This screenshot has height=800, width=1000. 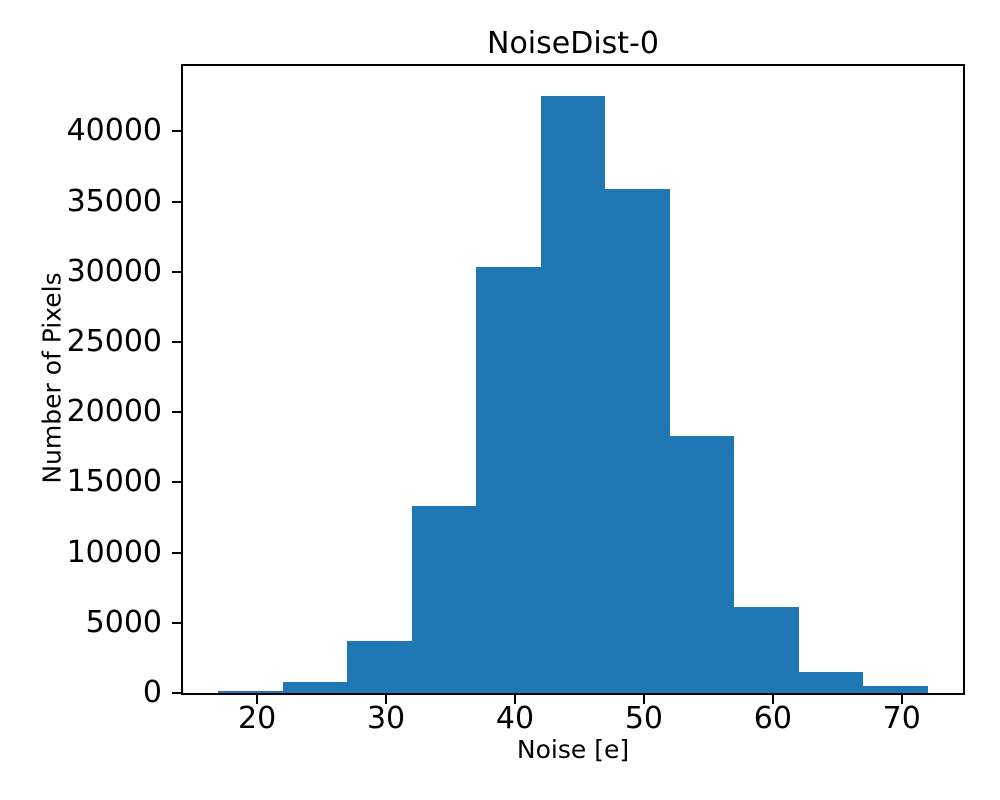 I want to click on y-tick-label: 5000, so click(x=123, y=622).